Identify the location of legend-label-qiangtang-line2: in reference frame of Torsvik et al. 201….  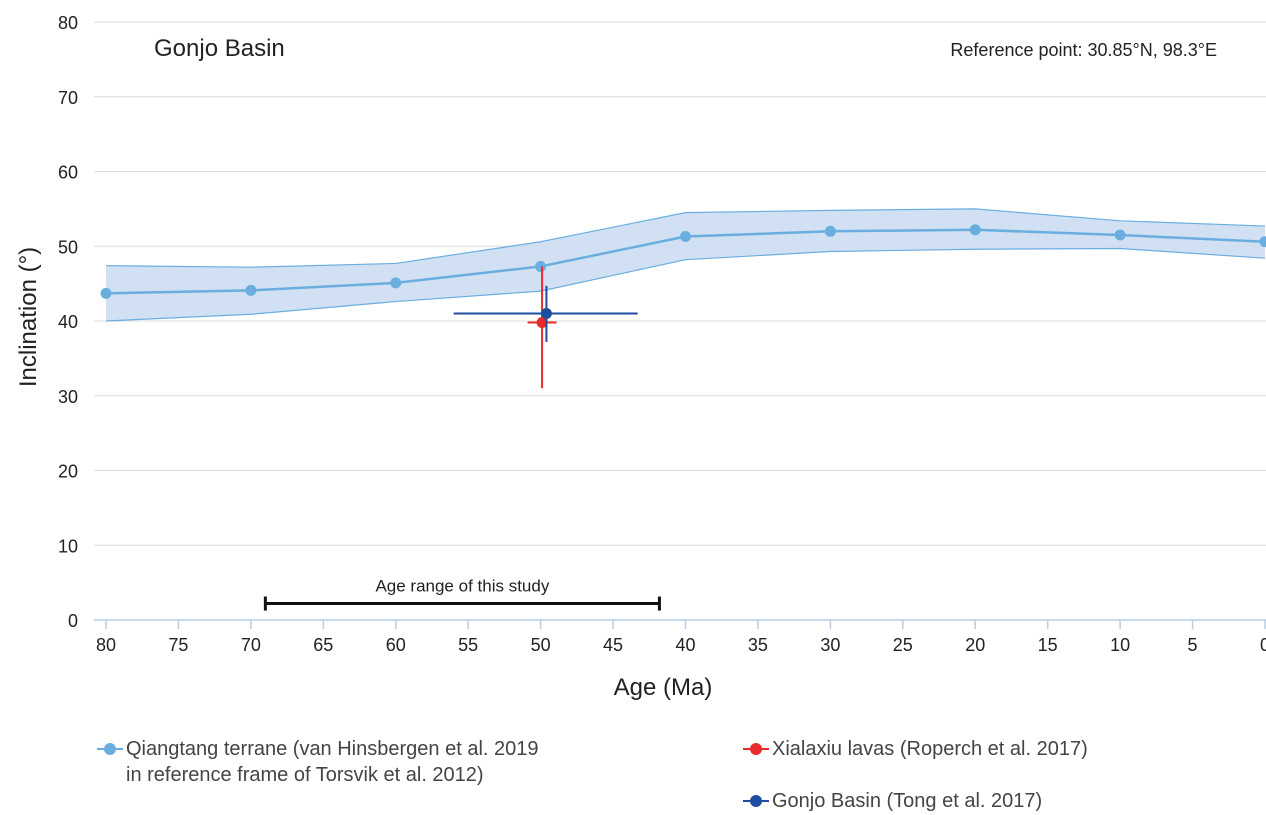
(305, 775).